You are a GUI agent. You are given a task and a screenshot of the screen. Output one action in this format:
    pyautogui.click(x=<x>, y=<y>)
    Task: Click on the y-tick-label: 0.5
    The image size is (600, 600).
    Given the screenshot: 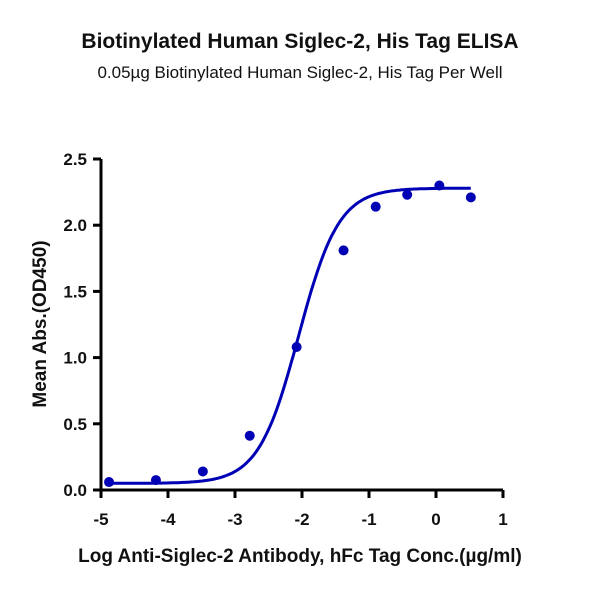 What is the action you would take?
    pyautogui.click(x=75, y=424)
    